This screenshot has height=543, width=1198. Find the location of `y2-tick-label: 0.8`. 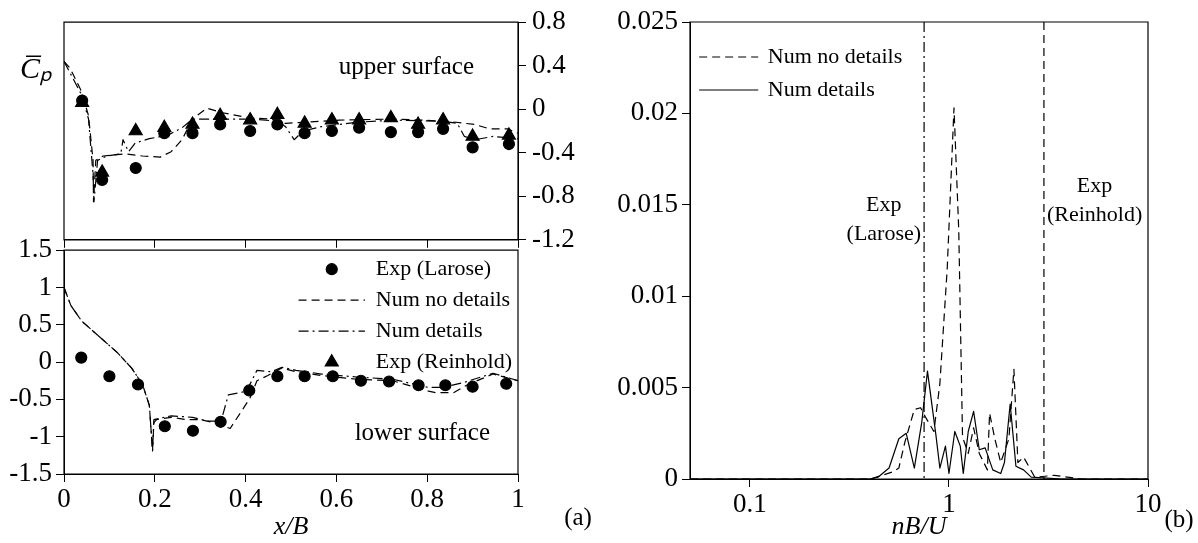

y2-tick-label: 0.8 is located at coordinates (549, 20).